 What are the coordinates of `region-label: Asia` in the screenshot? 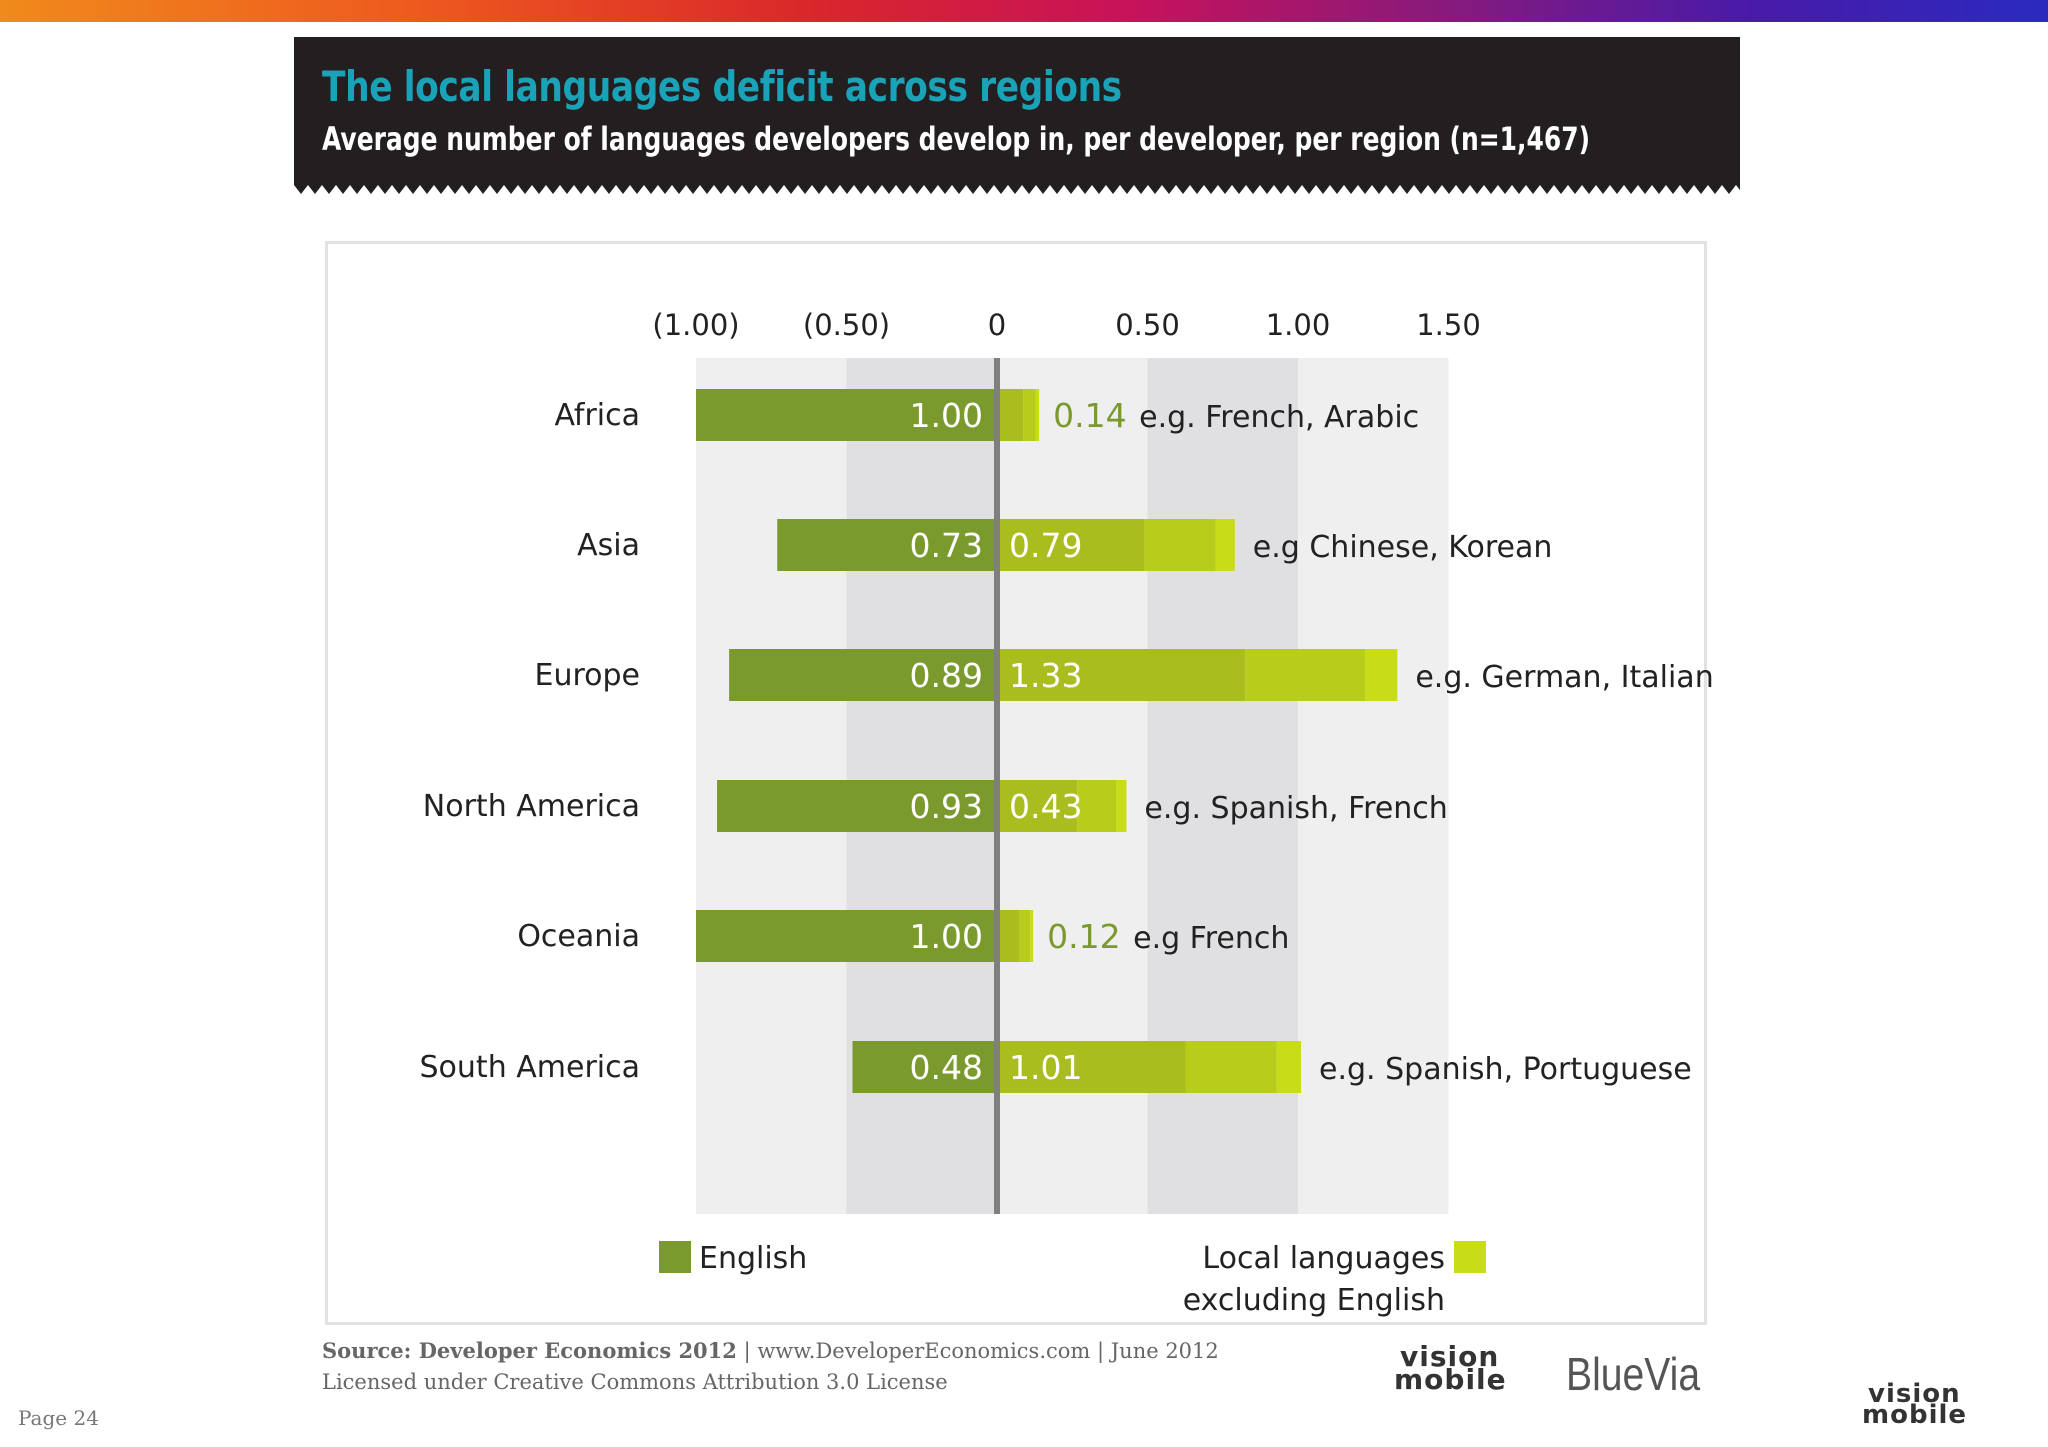 It's located at (608, 545).